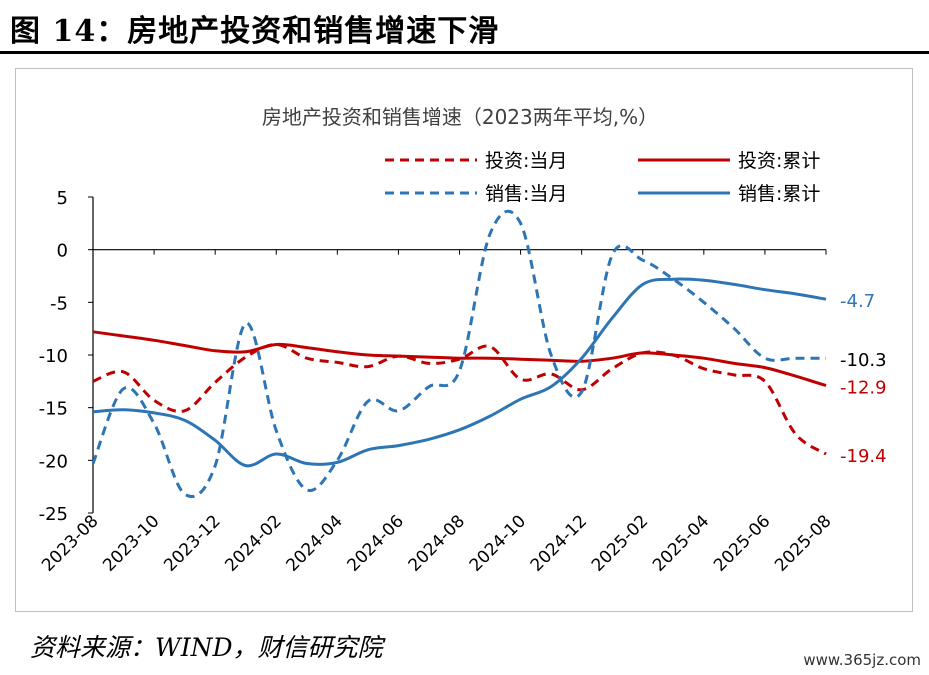  What do you see at coordinates (559, 543) in the screenshot?
I see `x-tick-label: 2024-12` at bounding box center [559, 543].